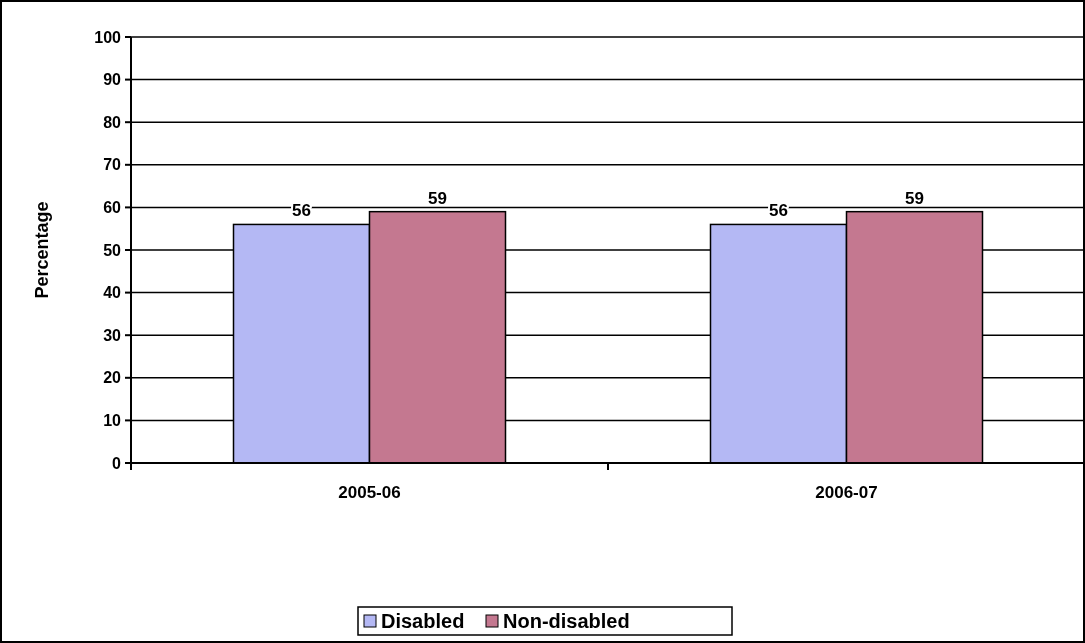 The width and height of the screenshot is (1085, 643). I want to click on legend-label: Non-disabled, so click(566, 621).